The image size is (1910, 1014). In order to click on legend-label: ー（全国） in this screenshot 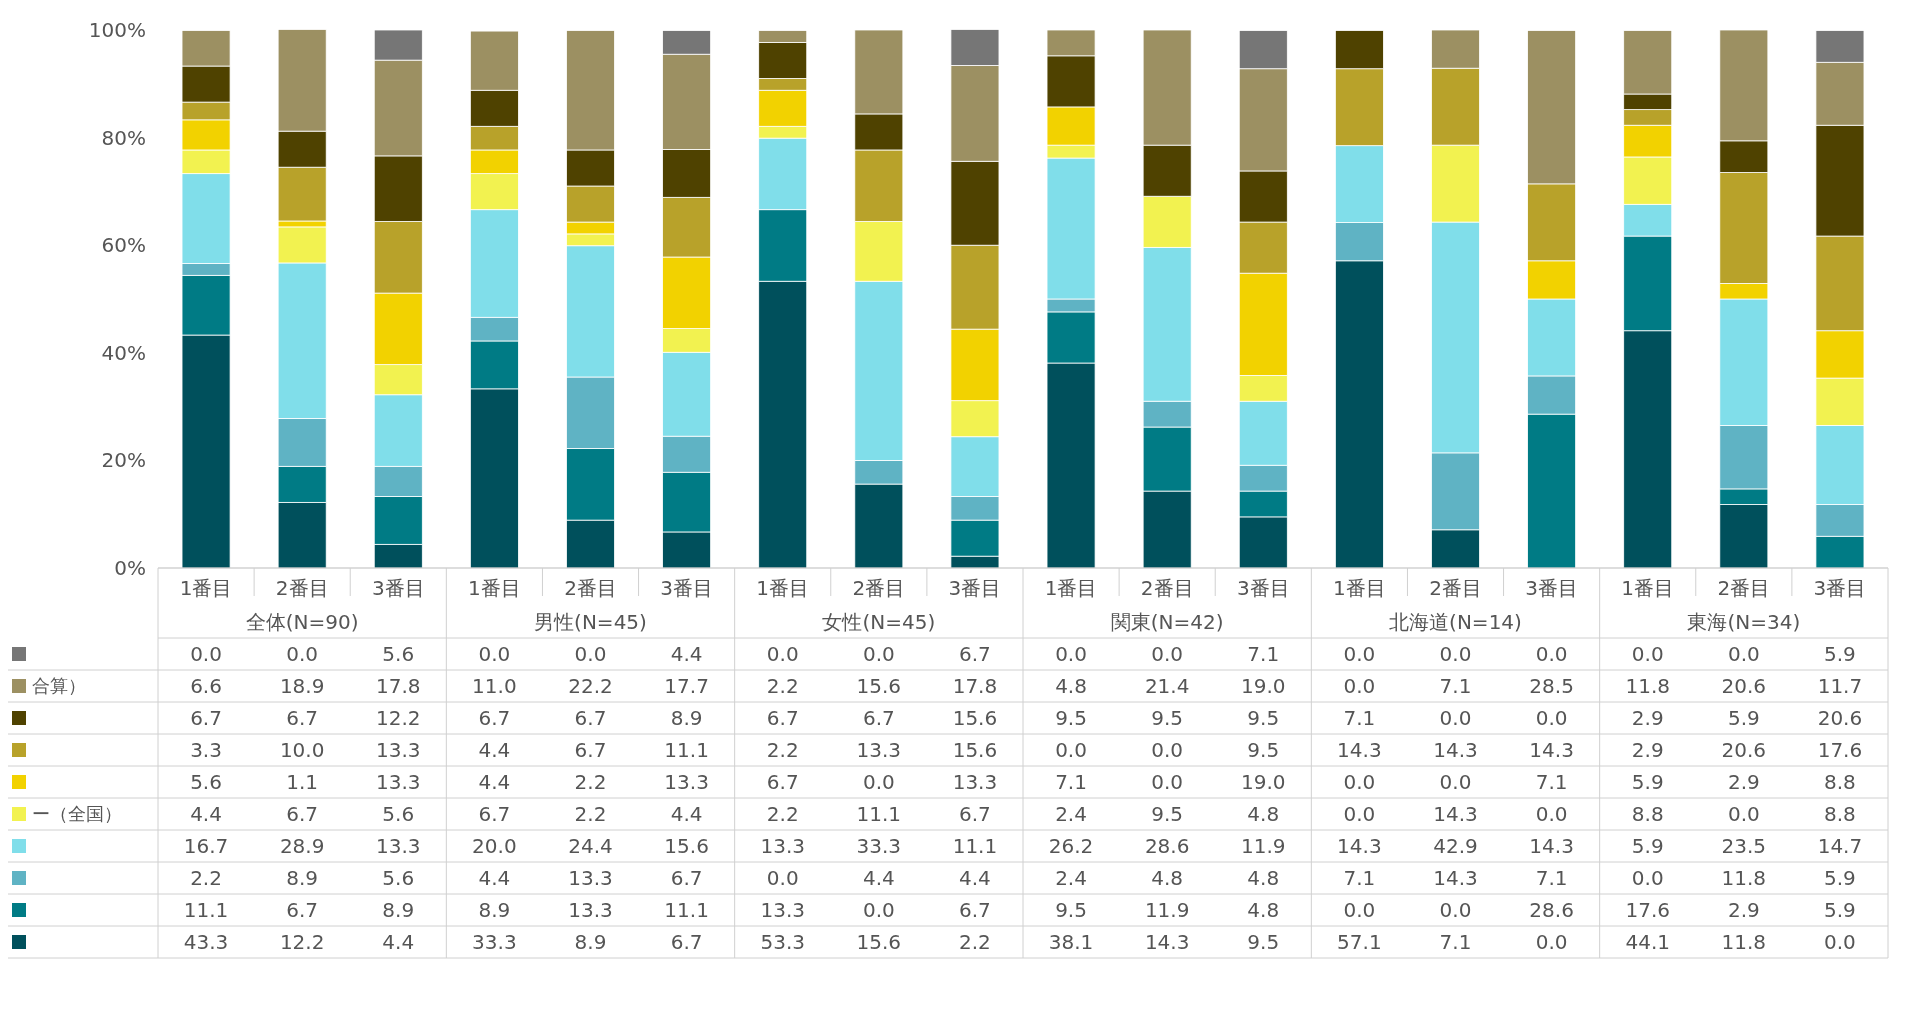, I will do `click(77, 814)`.